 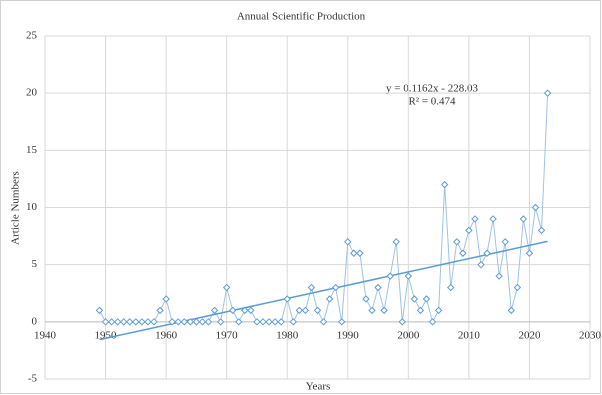 I want to click on trend-equation: y = 0.1162x - 228.03, so click(x=432, y=89).